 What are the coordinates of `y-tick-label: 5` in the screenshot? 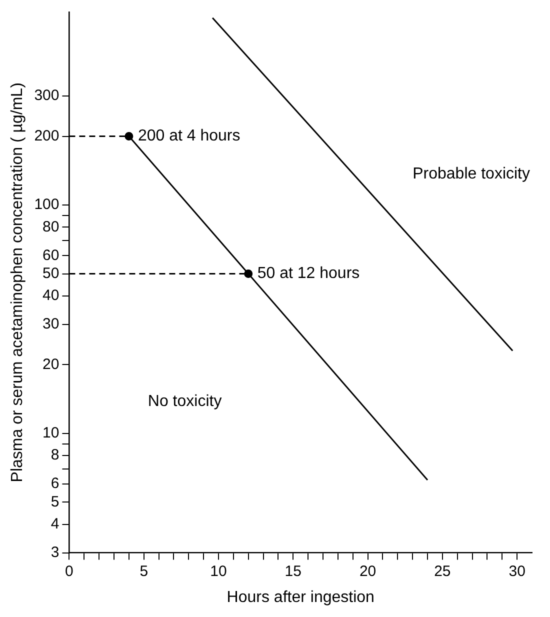 It's located at (55, 501).